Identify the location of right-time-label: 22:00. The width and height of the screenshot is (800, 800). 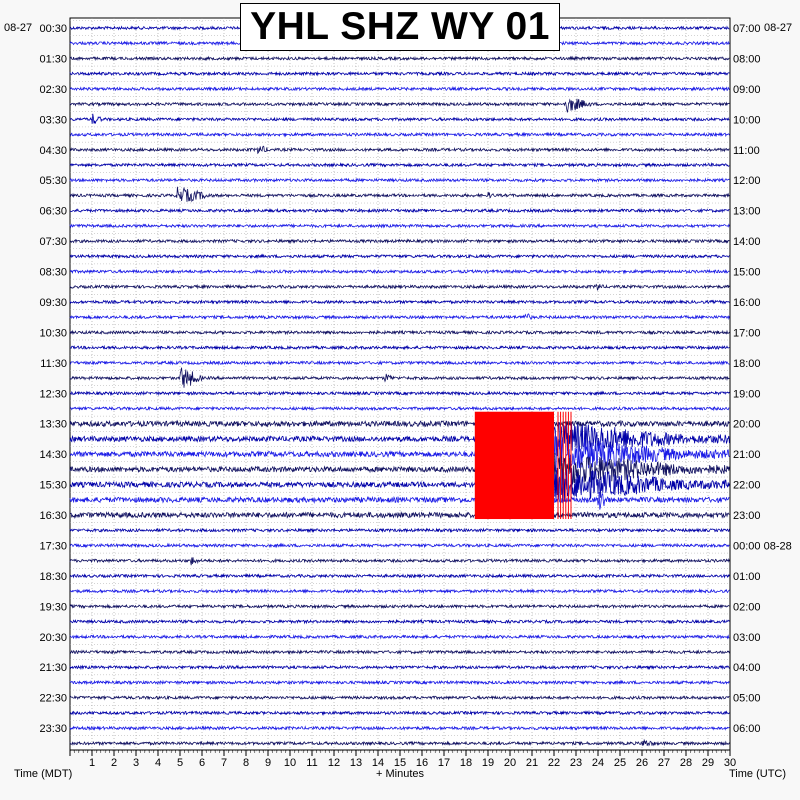
(747, 486).